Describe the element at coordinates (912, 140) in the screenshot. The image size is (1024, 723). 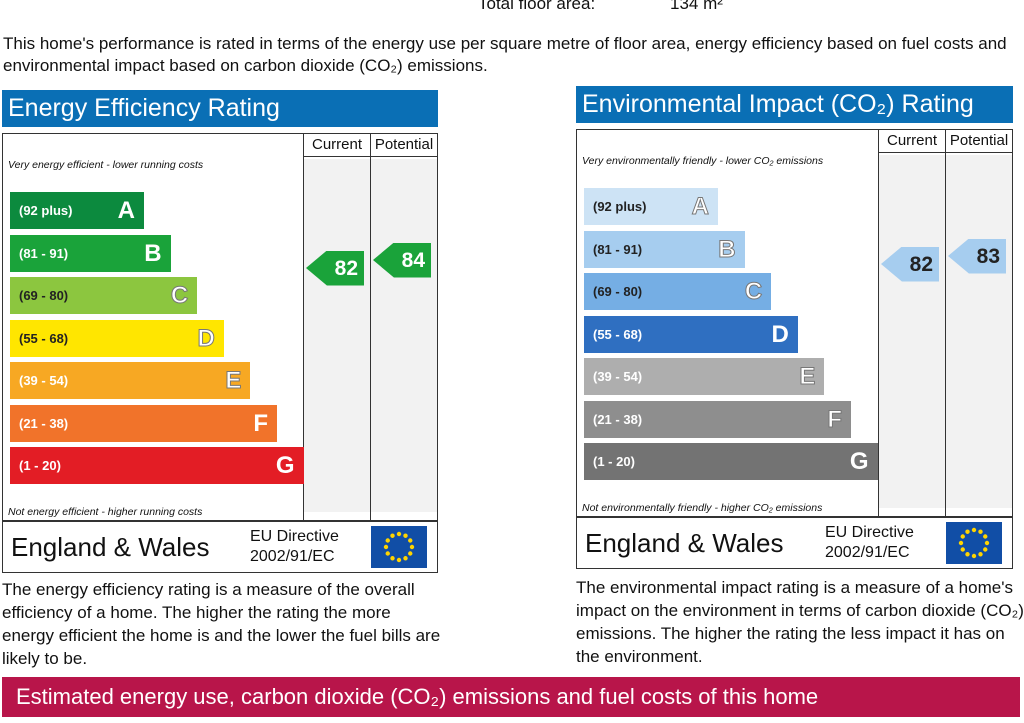
I see `environment-current-header: Current` at that location.